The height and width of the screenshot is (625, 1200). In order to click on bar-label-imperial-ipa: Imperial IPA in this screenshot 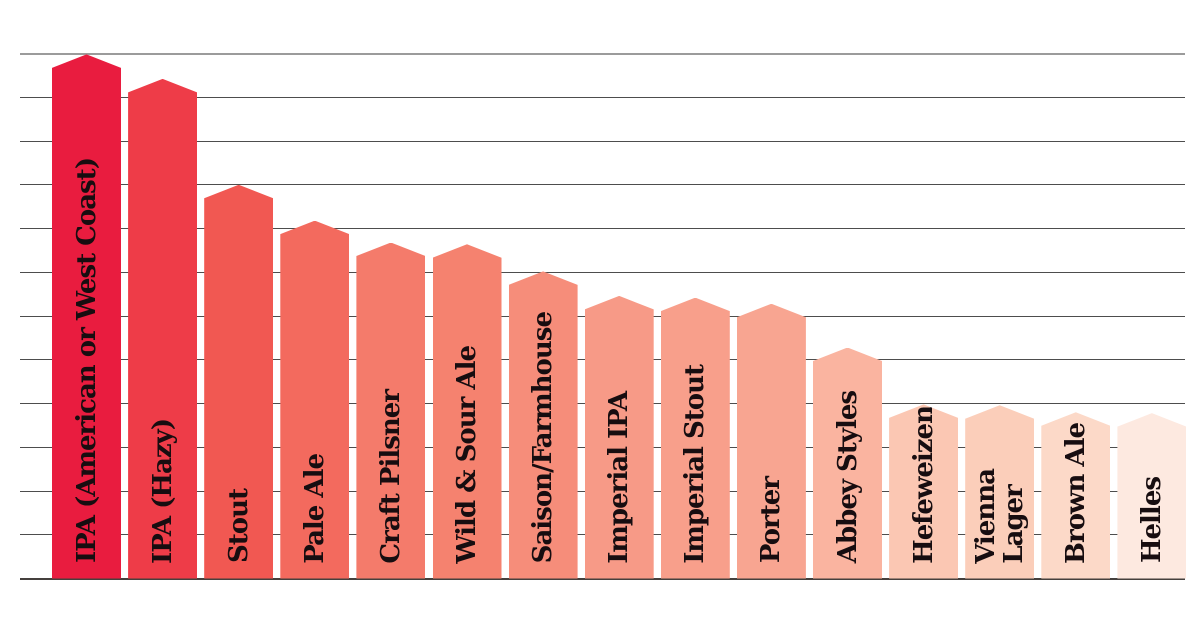, I will do `click(619, 477)`.